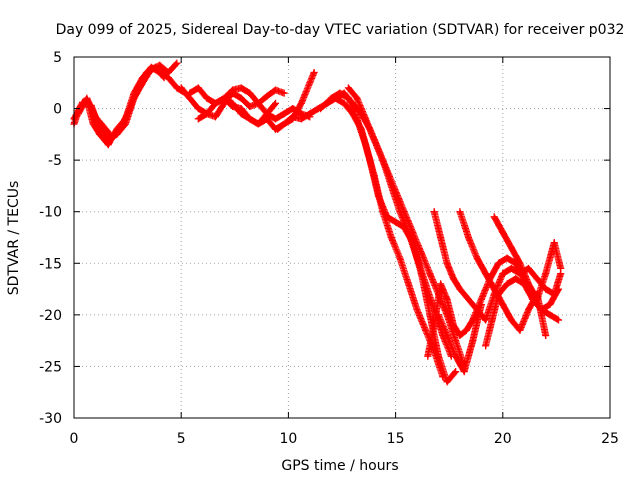 Image resolution: width=640 pixels, height=480 pixels. What do you see at coordinates (57, 58) in the screenshot?
I see `y-tick-label: 5` at bounding box center [57, 58].